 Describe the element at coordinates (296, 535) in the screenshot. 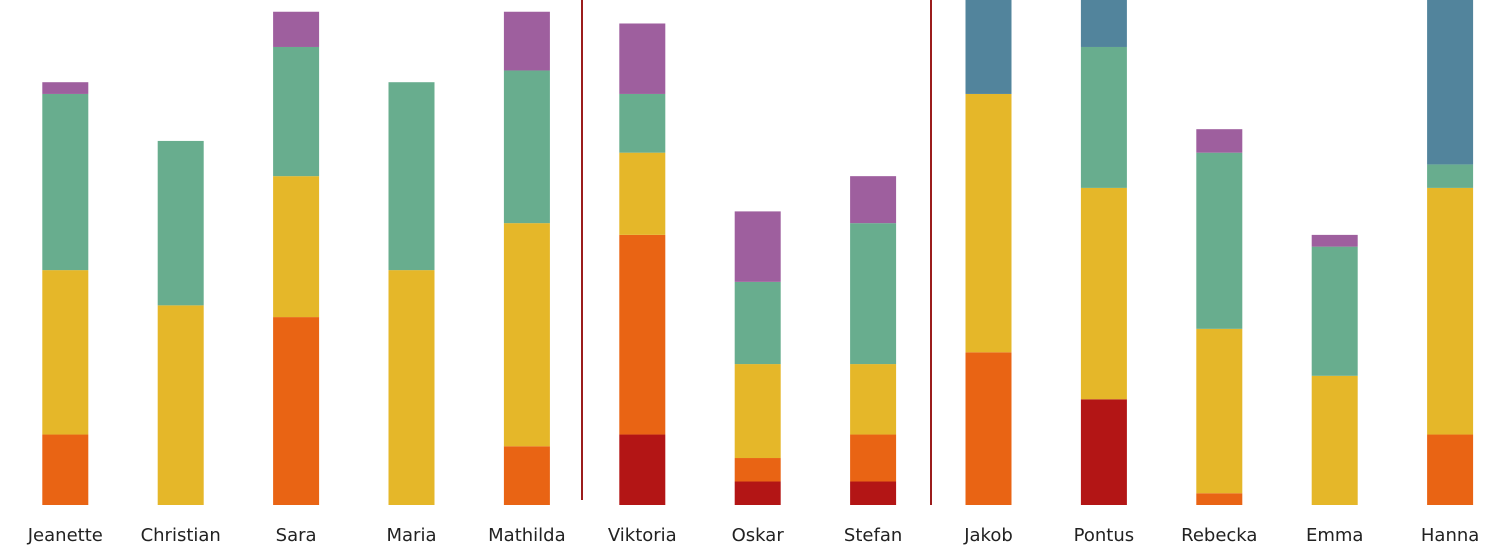

I see `x-tick-label: Sara` at that location.